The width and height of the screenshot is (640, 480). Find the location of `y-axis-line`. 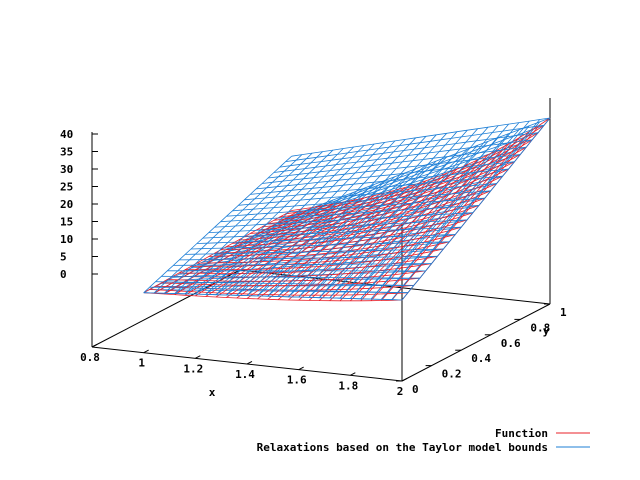

y-axis-line is located at coordinates (476, 342).